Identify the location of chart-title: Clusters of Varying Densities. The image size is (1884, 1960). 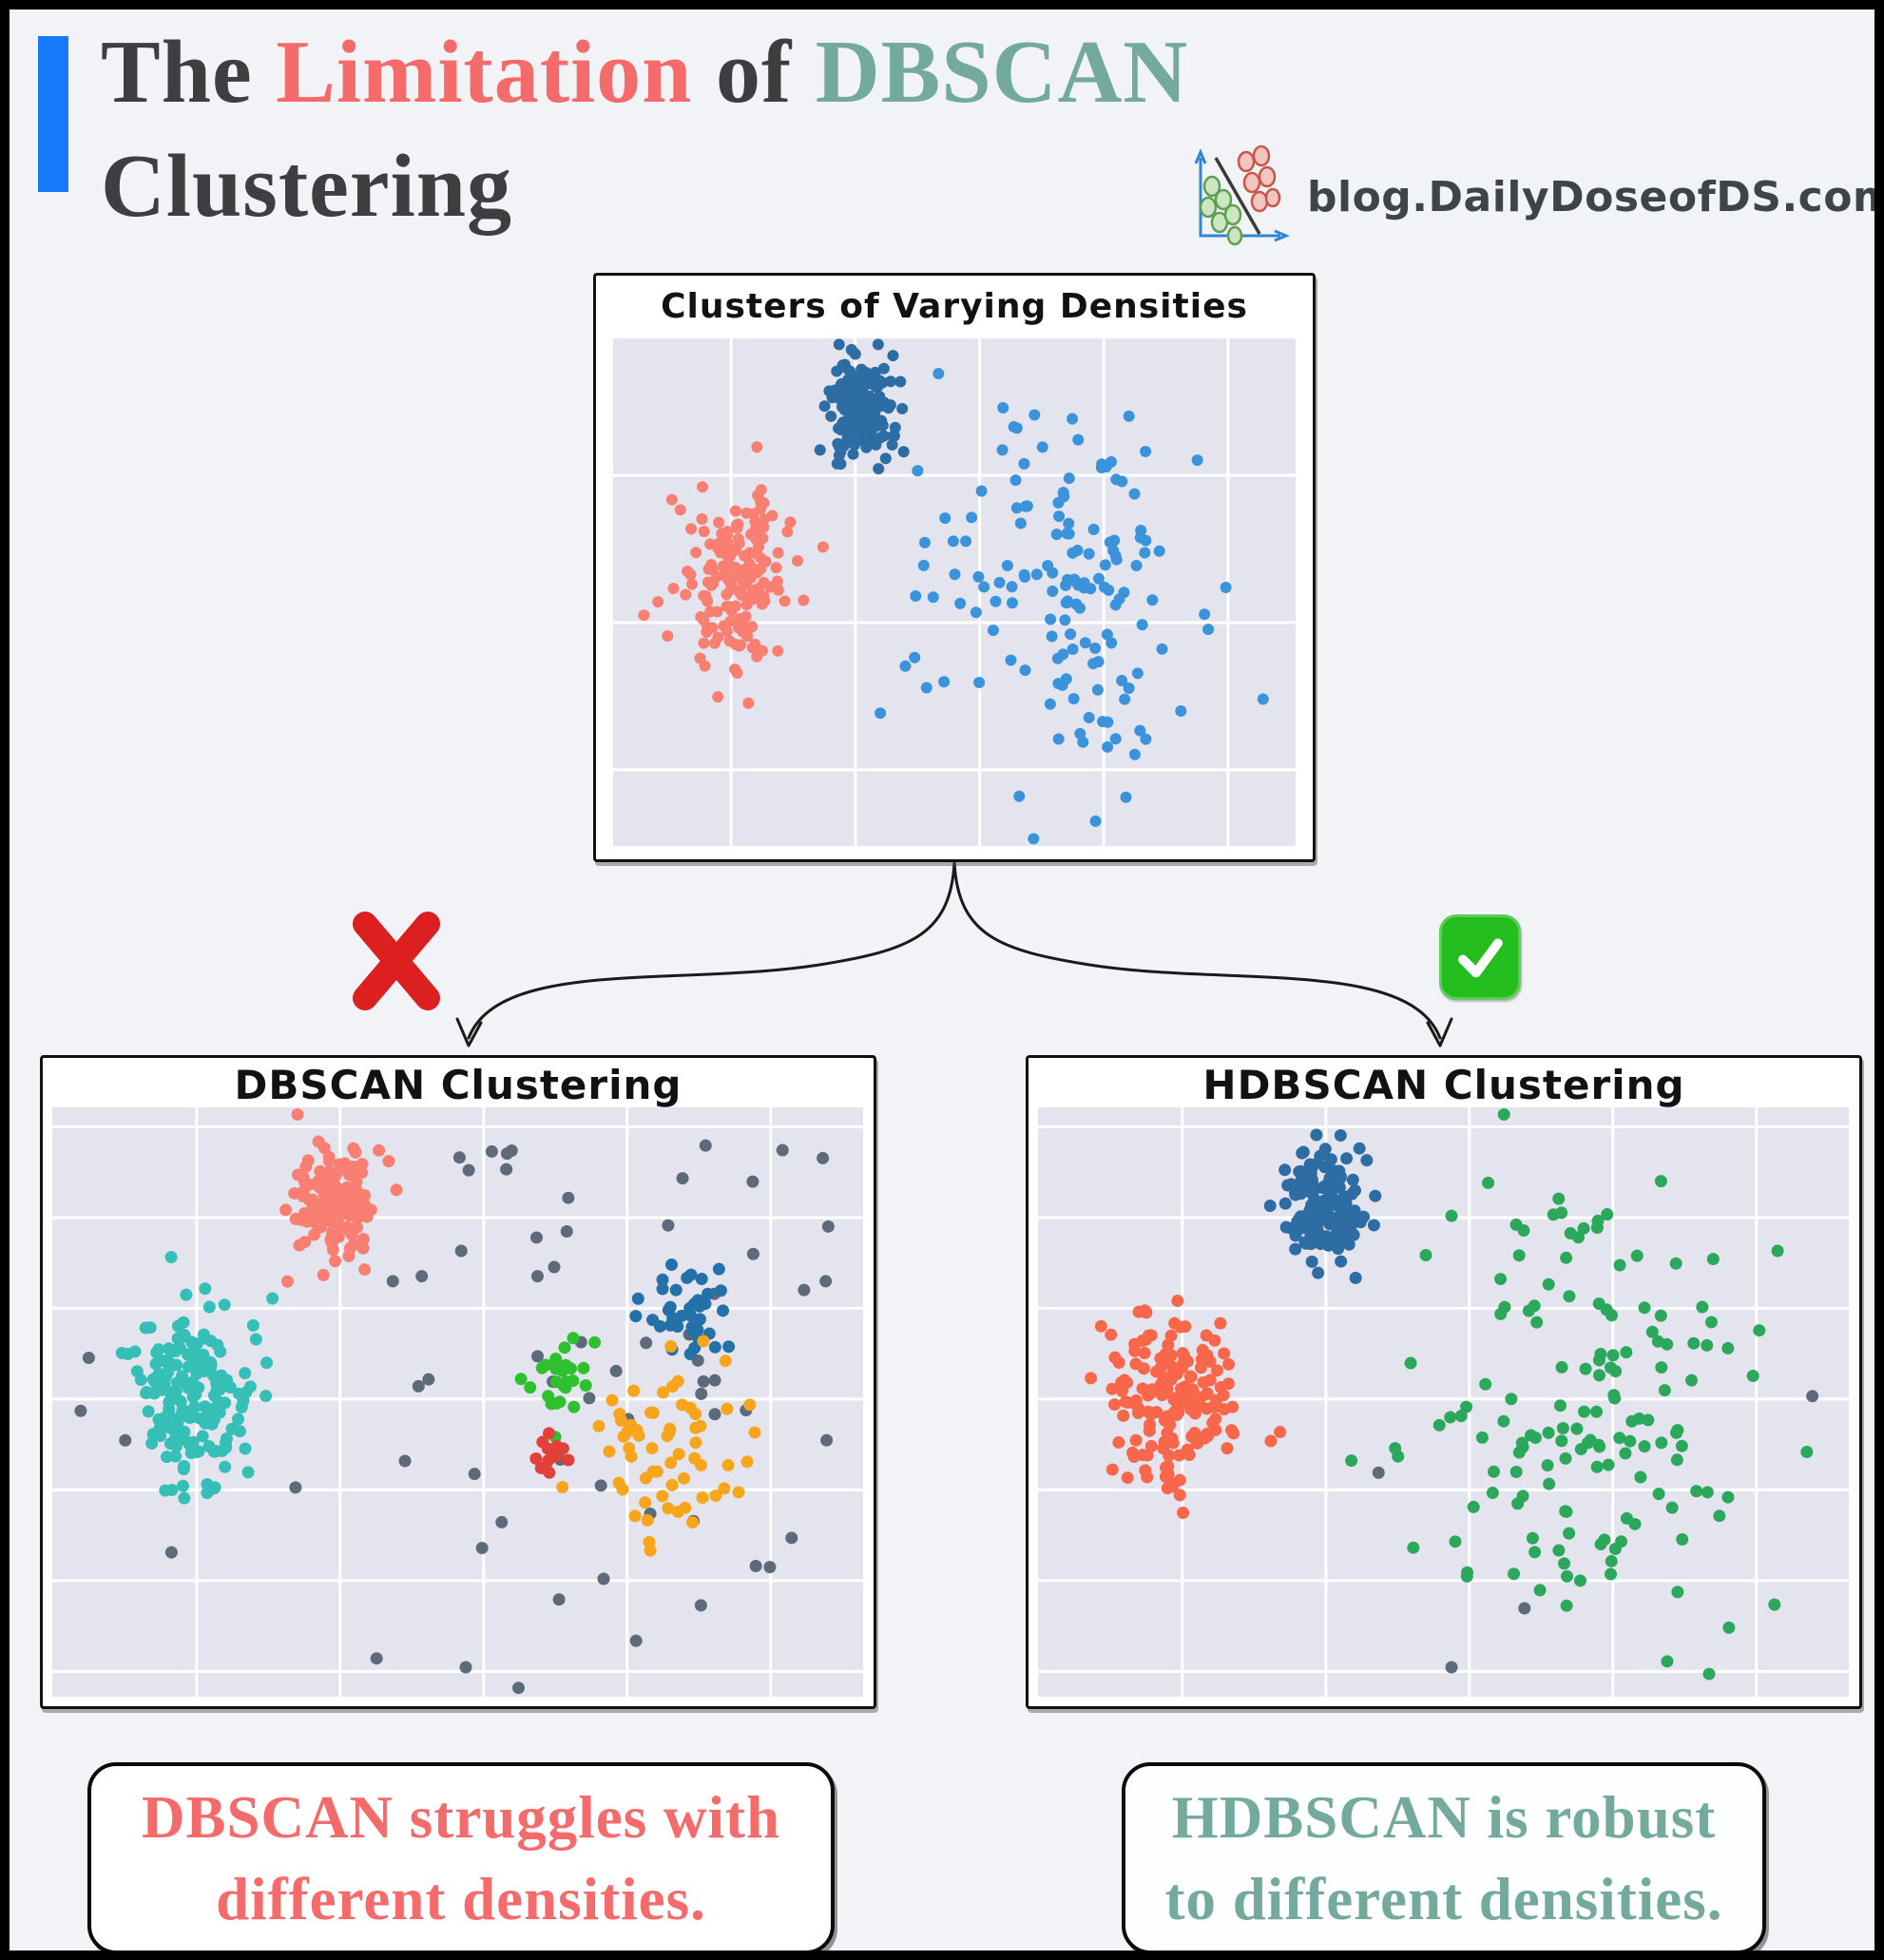
(955, 306).